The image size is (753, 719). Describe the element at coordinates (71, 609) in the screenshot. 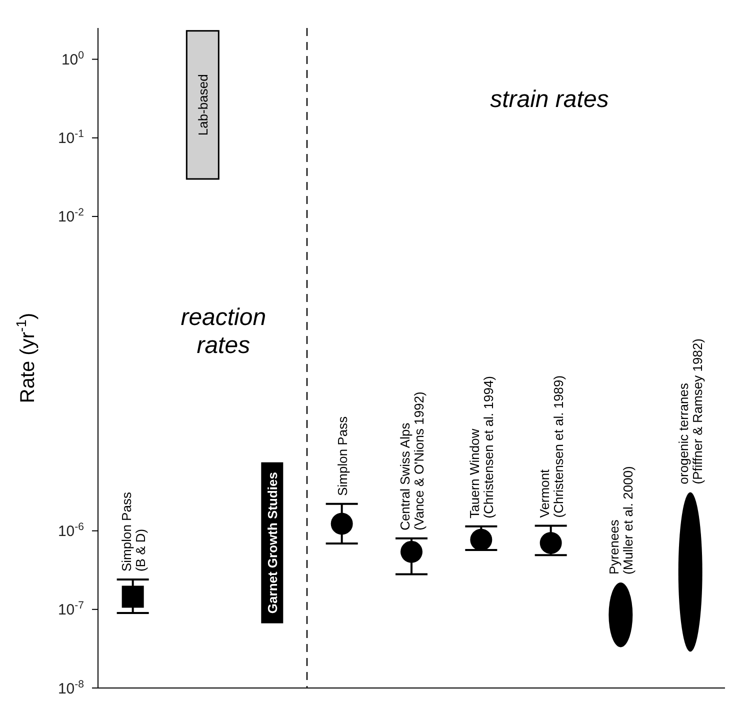

I see `y-tick-label: 10$^{-7}$` at that location.